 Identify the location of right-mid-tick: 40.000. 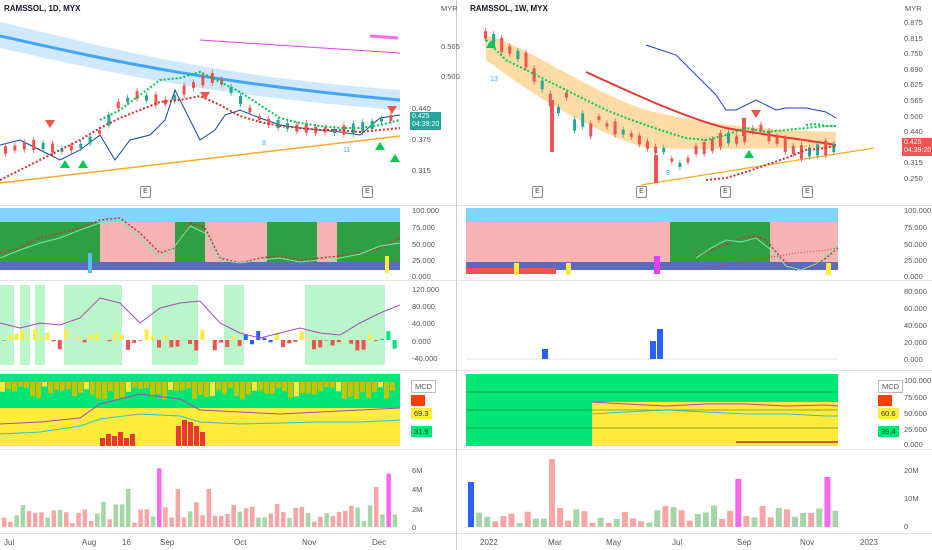
(915, 325).